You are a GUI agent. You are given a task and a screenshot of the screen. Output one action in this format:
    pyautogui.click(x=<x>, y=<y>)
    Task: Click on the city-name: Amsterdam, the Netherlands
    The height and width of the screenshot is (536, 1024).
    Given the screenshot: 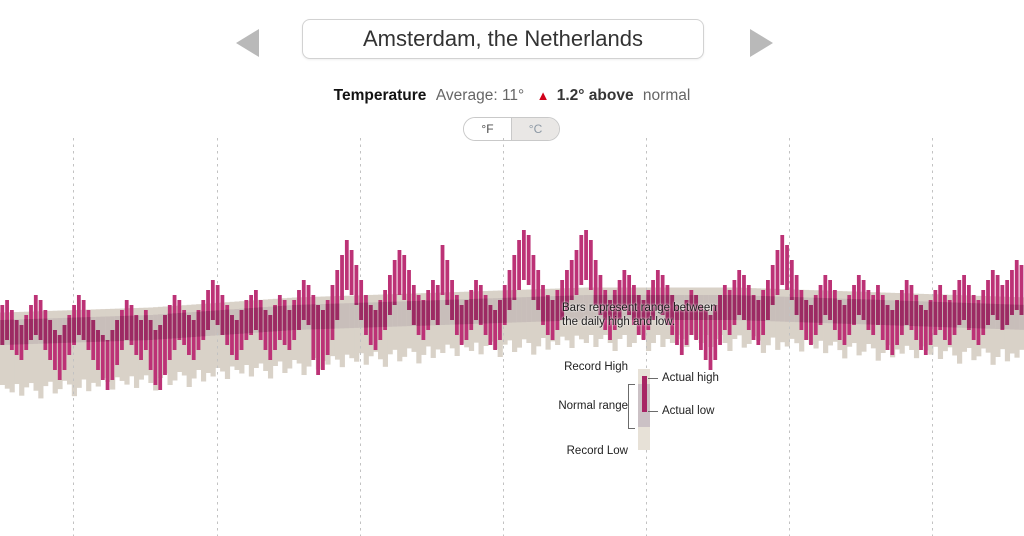 What is the action you would take?
    pyautogui.click(x=503, y=38)
    